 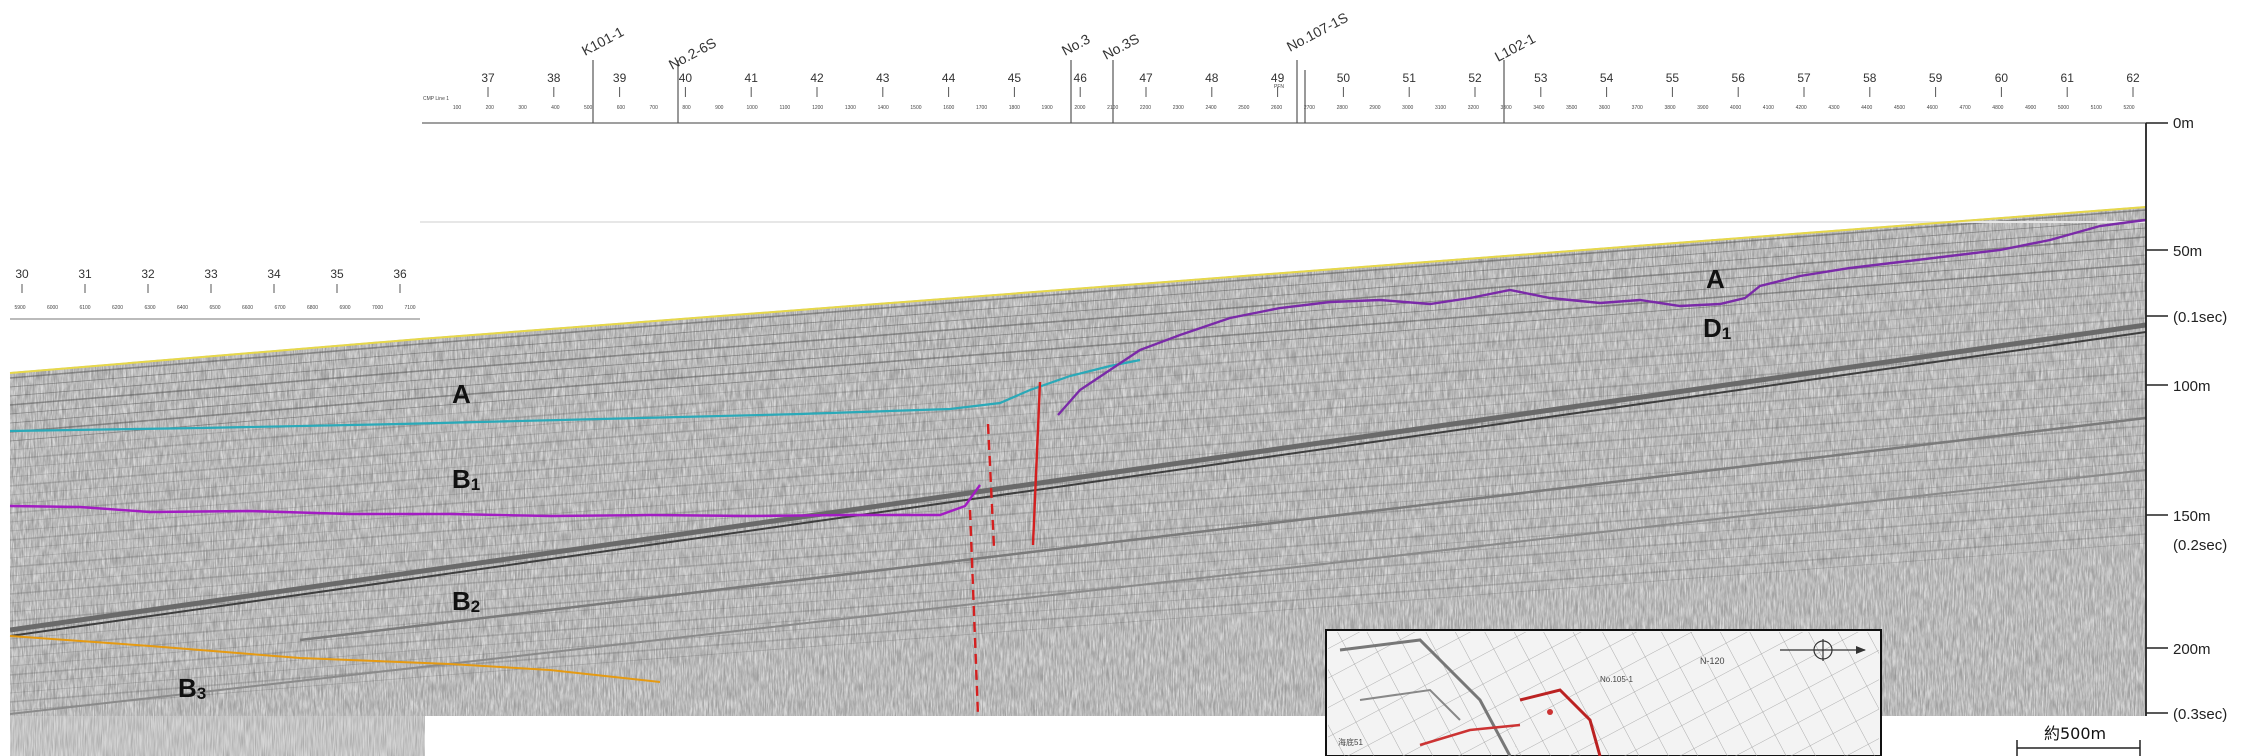 I want to click on top-axis-line-label: CMP Line 1, so click(x=436, y=99).